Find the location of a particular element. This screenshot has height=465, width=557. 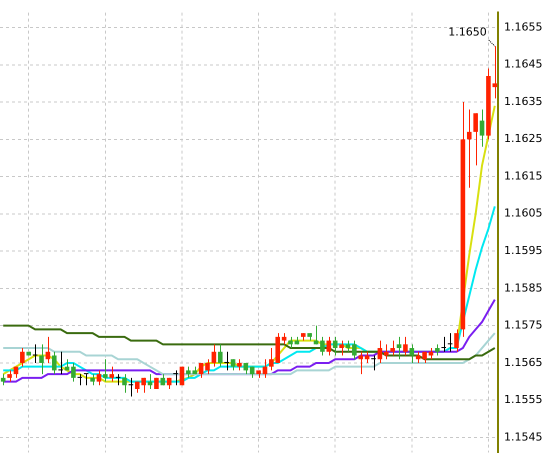

annotation: 1.1650 is located at coordinates (467, 32).